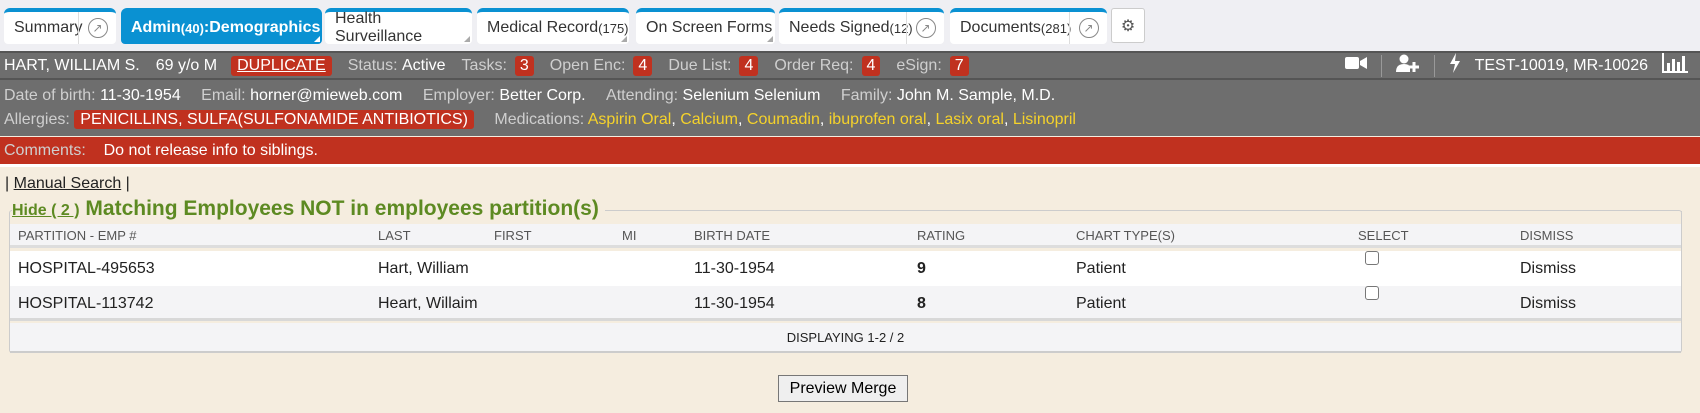 This screenshot has height=413, width=1700. I want to click on order-req-badge: 4, so click(871, 65).